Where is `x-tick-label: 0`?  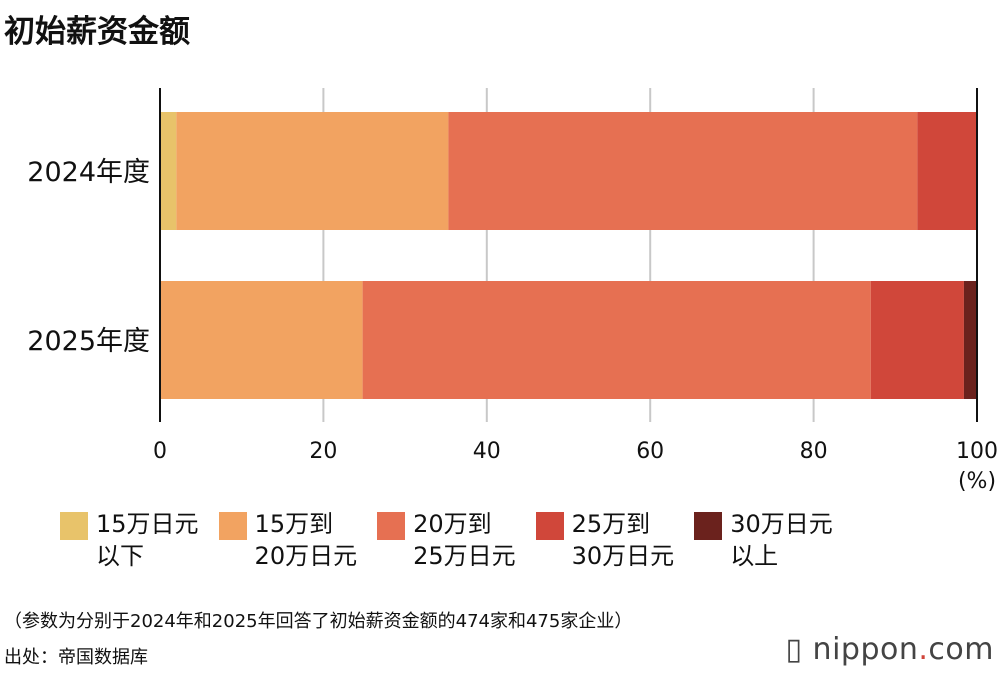
x-tick-label: 0 is located at coordinates (160, 451).